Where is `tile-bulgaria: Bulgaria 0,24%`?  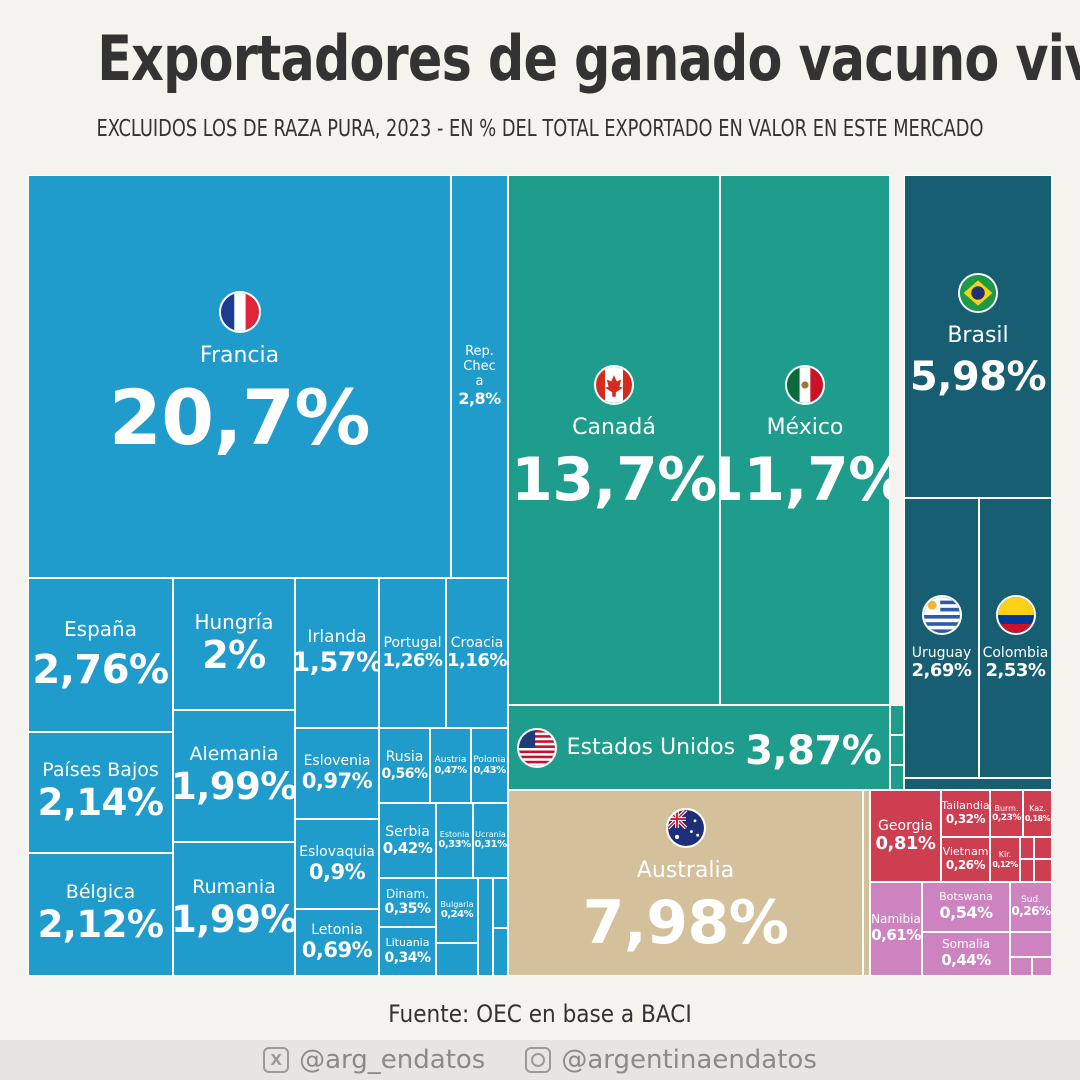
tile-bulgaria: Bulgaria 0,24% is located at coordinates (457, 910).